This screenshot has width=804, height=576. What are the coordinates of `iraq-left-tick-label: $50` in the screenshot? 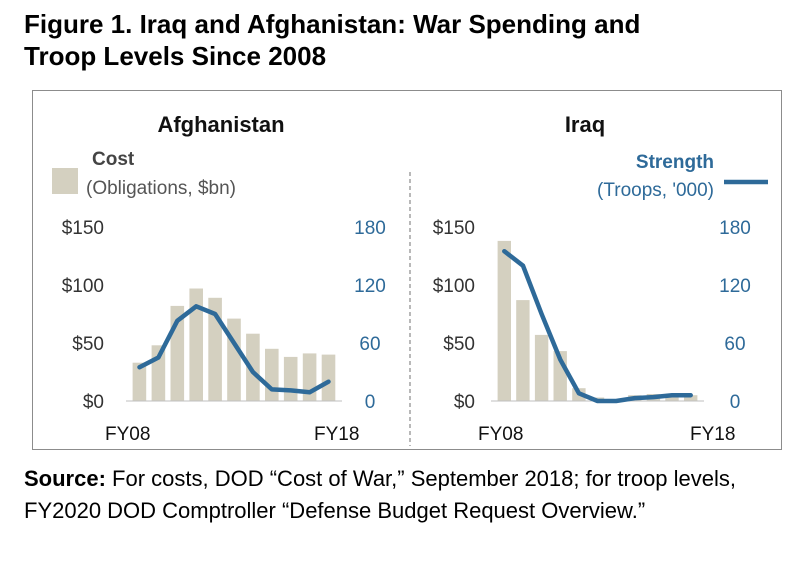 It's located at (459, 344).